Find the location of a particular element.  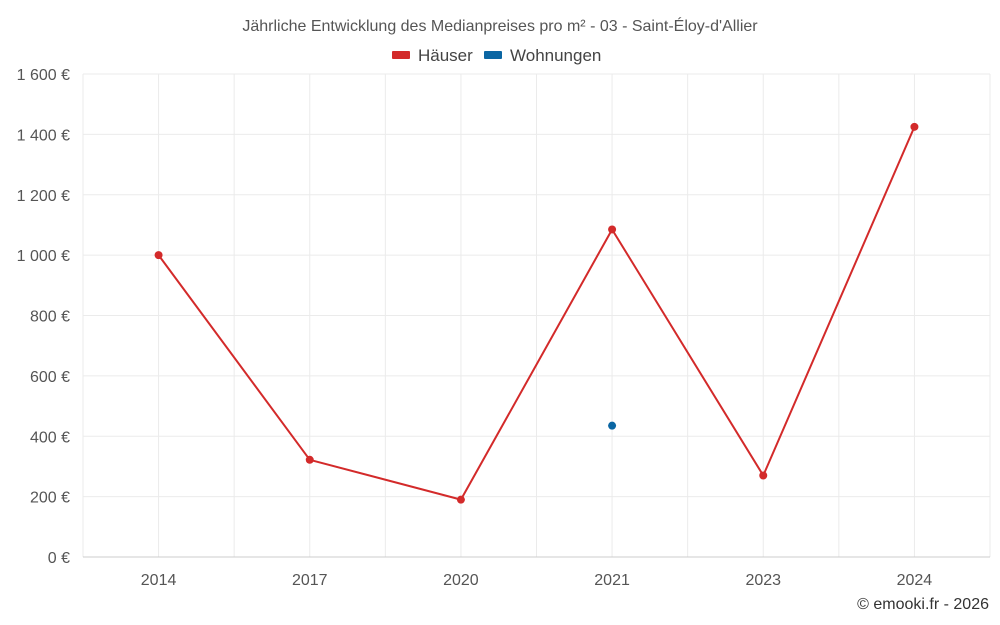

legend: Häuser Wohnungen is located at coordinates (496, 55).